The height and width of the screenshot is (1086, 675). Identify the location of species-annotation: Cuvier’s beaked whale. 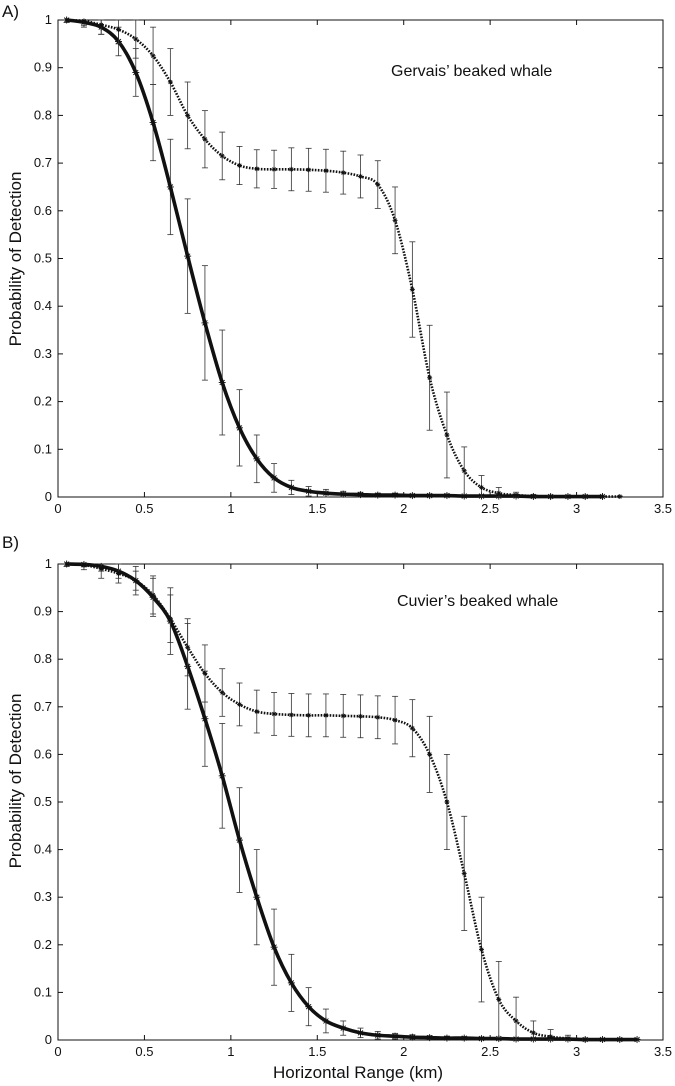
(477, 601).